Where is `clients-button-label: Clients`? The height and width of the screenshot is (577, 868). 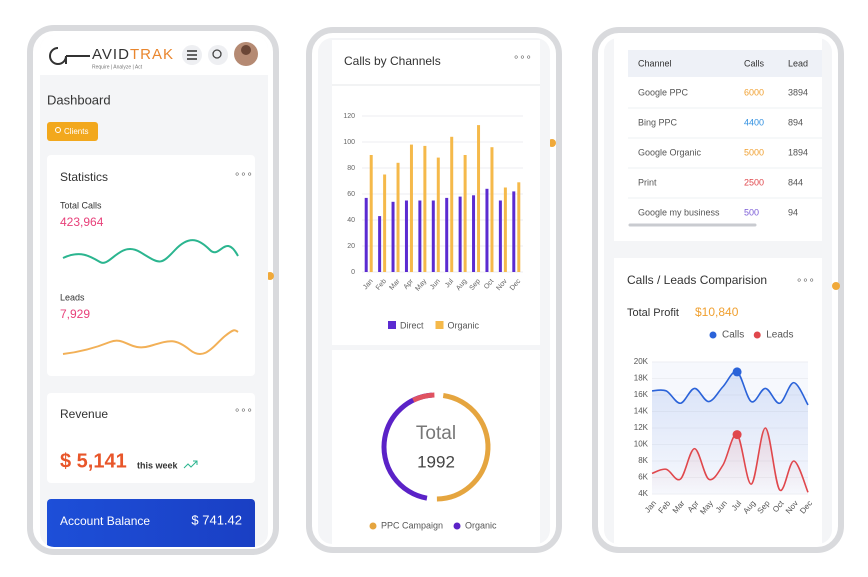 clients-button-label: Clients is located at coordinates (76, 131).